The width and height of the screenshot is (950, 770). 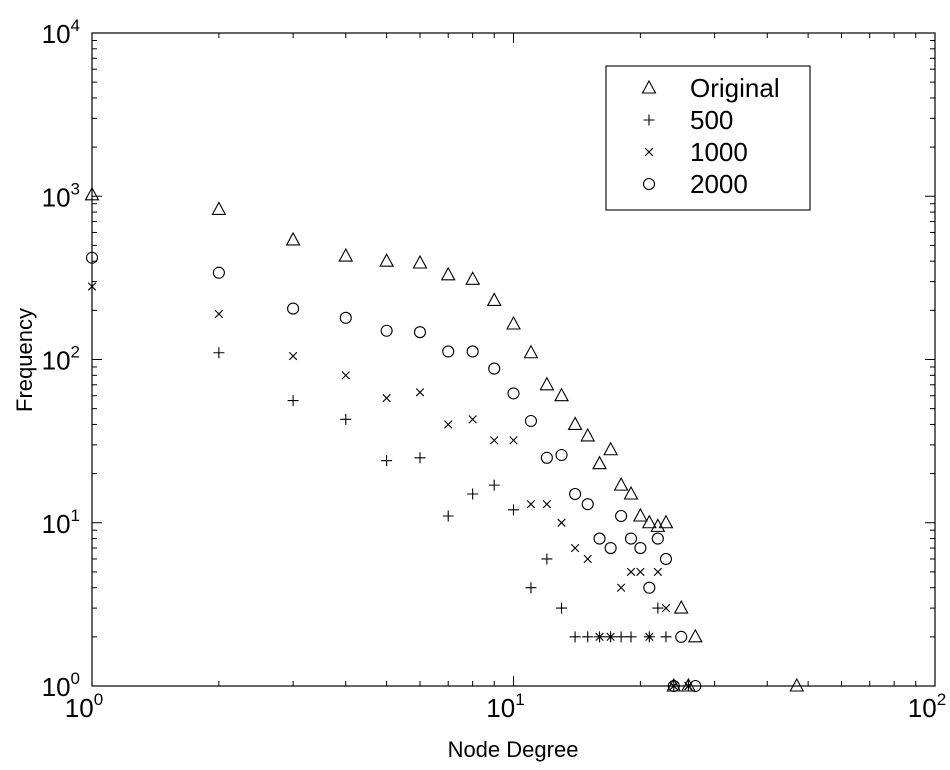 I want to click on legend-box, so click(x=708, y=138).